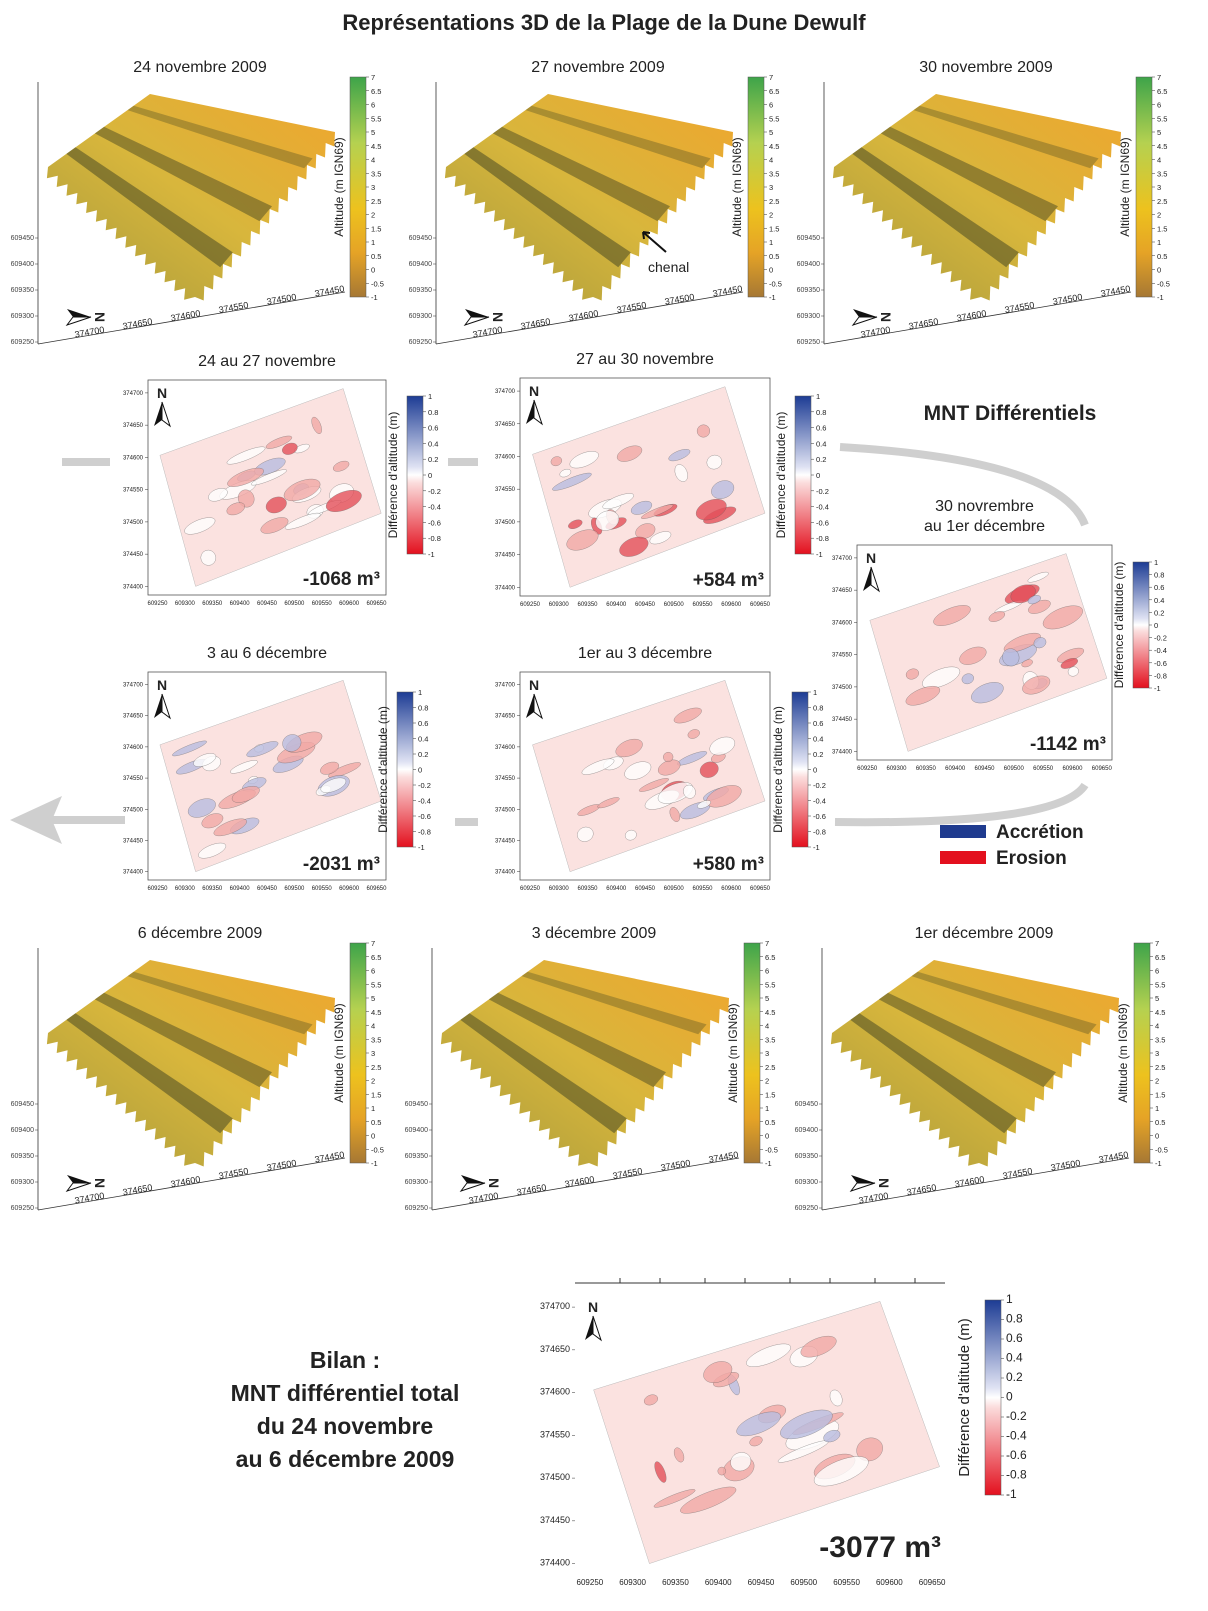 The height and width of the screenshot is (1611, 1208). What do you see at coordinates (1160, 675) in the screenshot?
I see `colorbar-tick-label: -0.8` at bounding box center [1160, 675].